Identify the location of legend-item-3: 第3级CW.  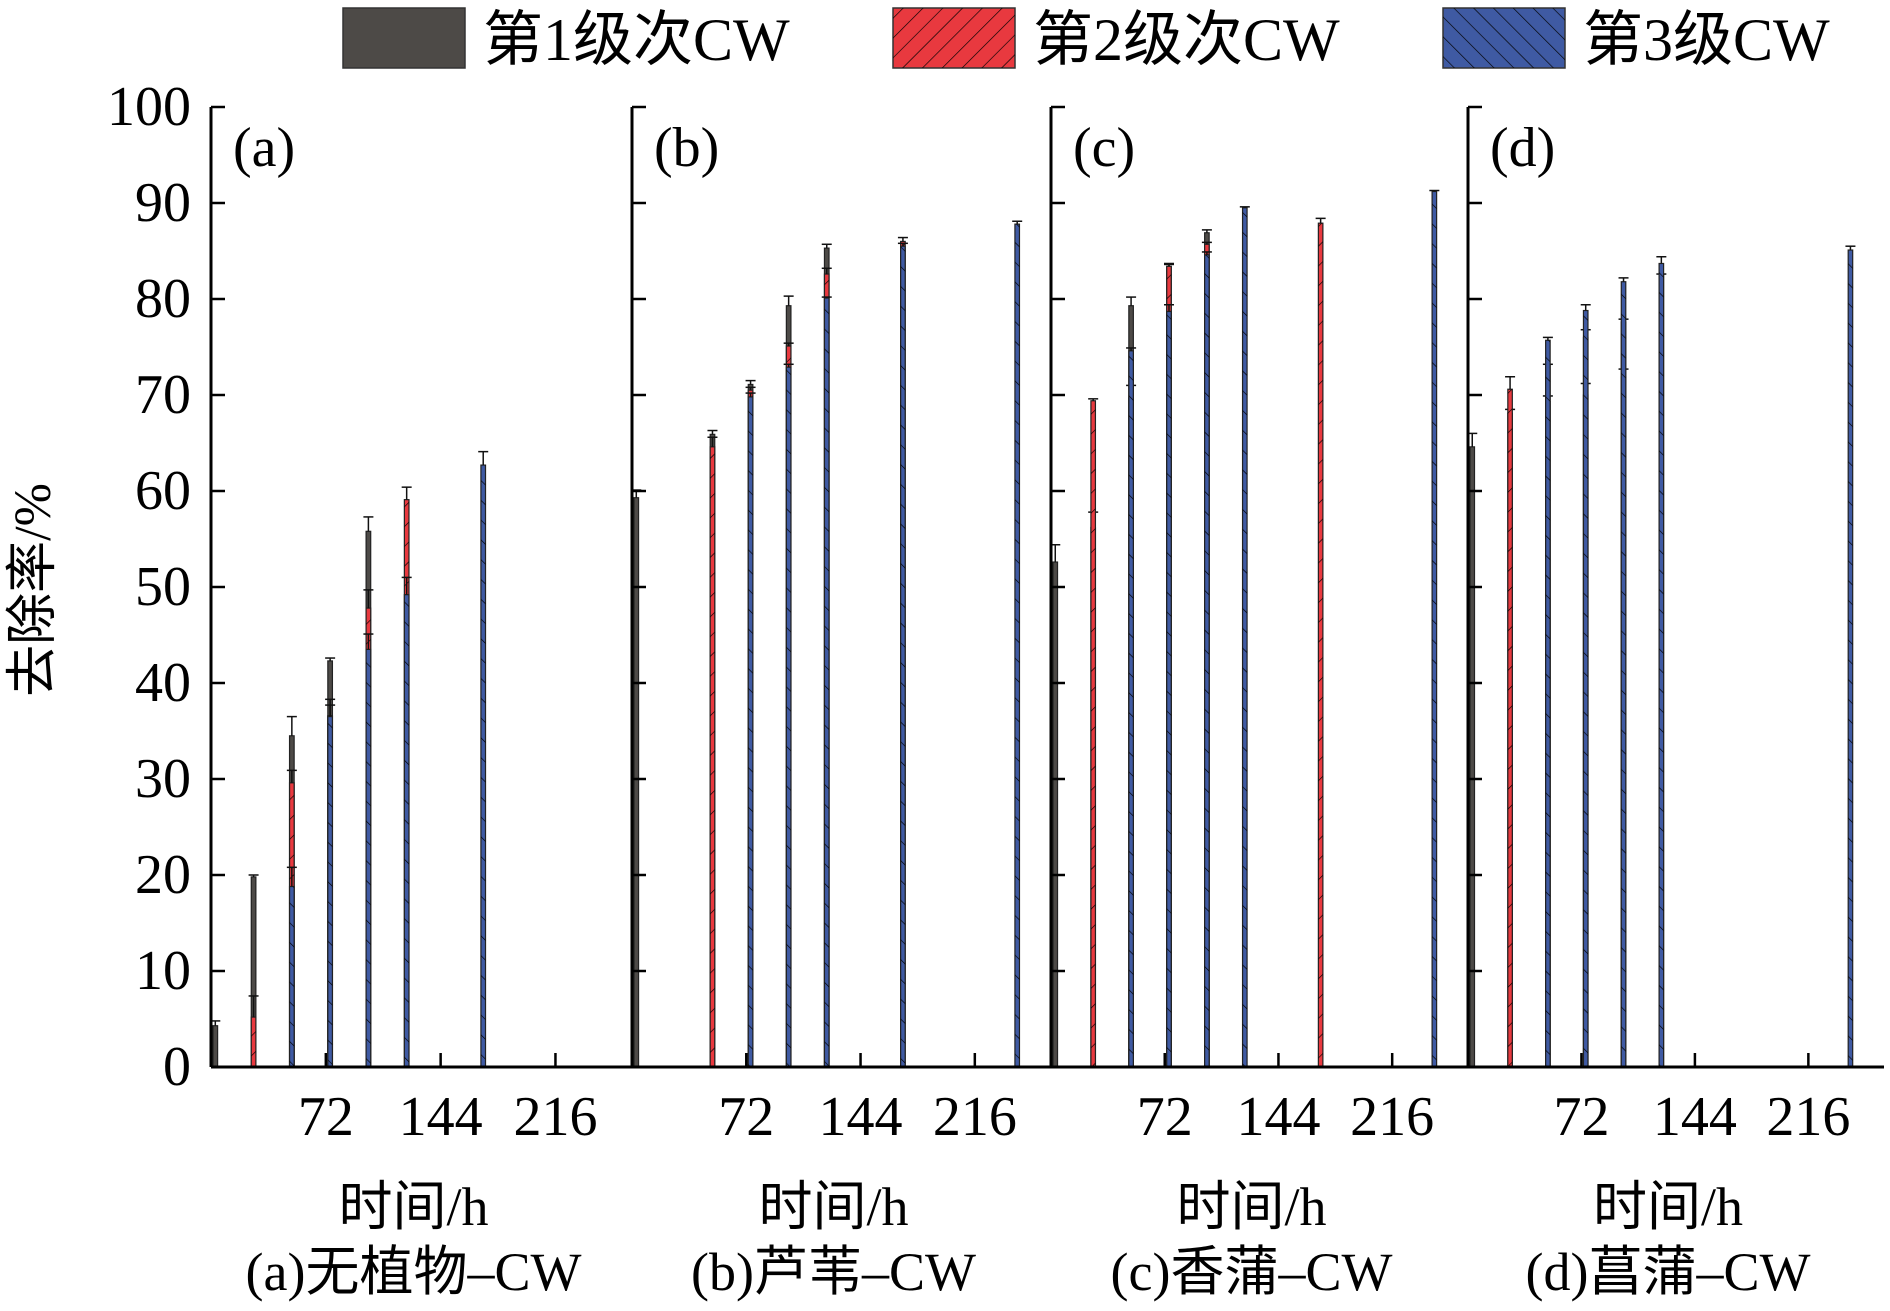
(1636, 40).